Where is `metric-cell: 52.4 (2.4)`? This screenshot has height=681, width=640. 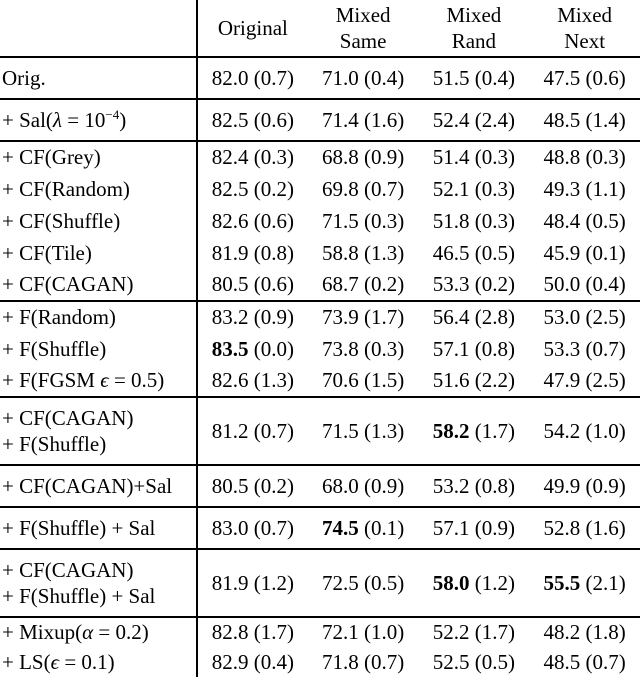 metric-cell: 52.4 (2.4) is located at coordinates (474, 119).